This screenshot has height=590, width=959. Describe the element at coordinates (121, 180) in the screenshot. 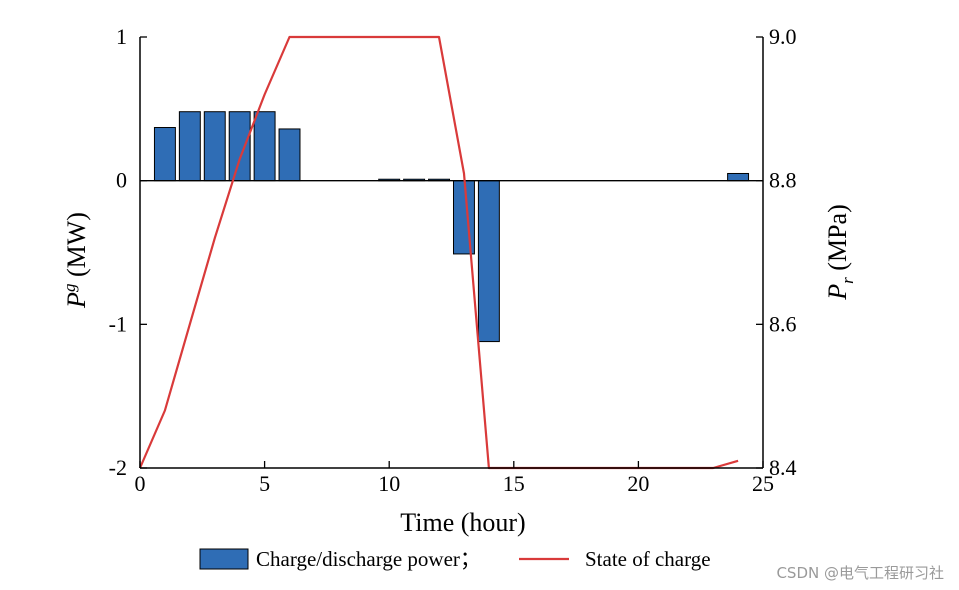

I see `y-left-tick-label: 0` at that location.